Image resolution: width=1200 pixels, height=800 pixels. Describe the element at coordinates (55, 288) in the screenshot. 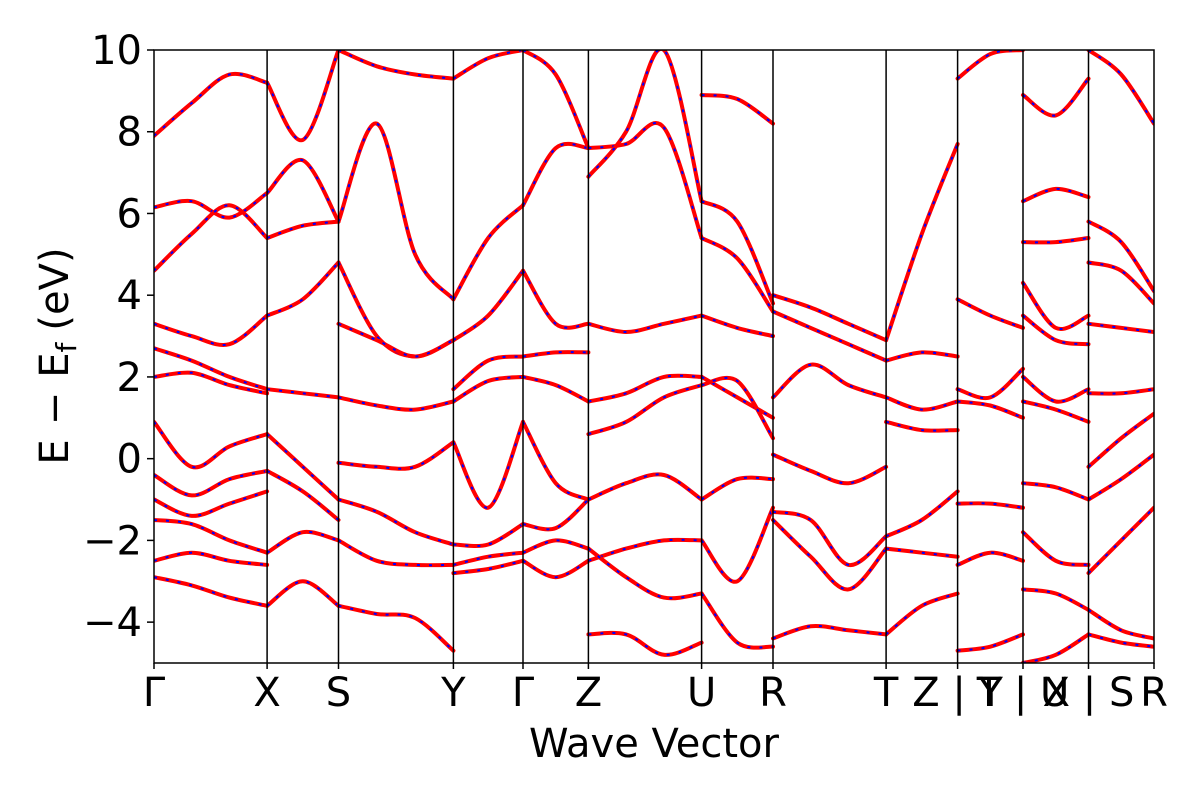

I see `y-axis-label-unit: (eV)` at that location.